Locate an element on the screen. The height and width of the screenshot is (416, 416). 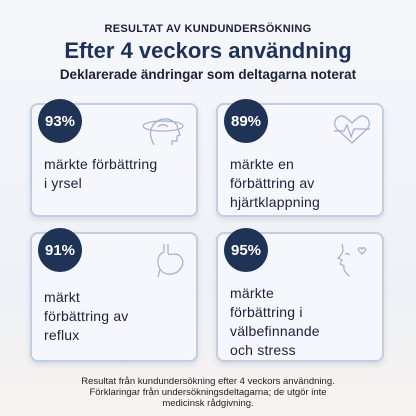
stat-badge: 89% is located at coordinates (246, 121).